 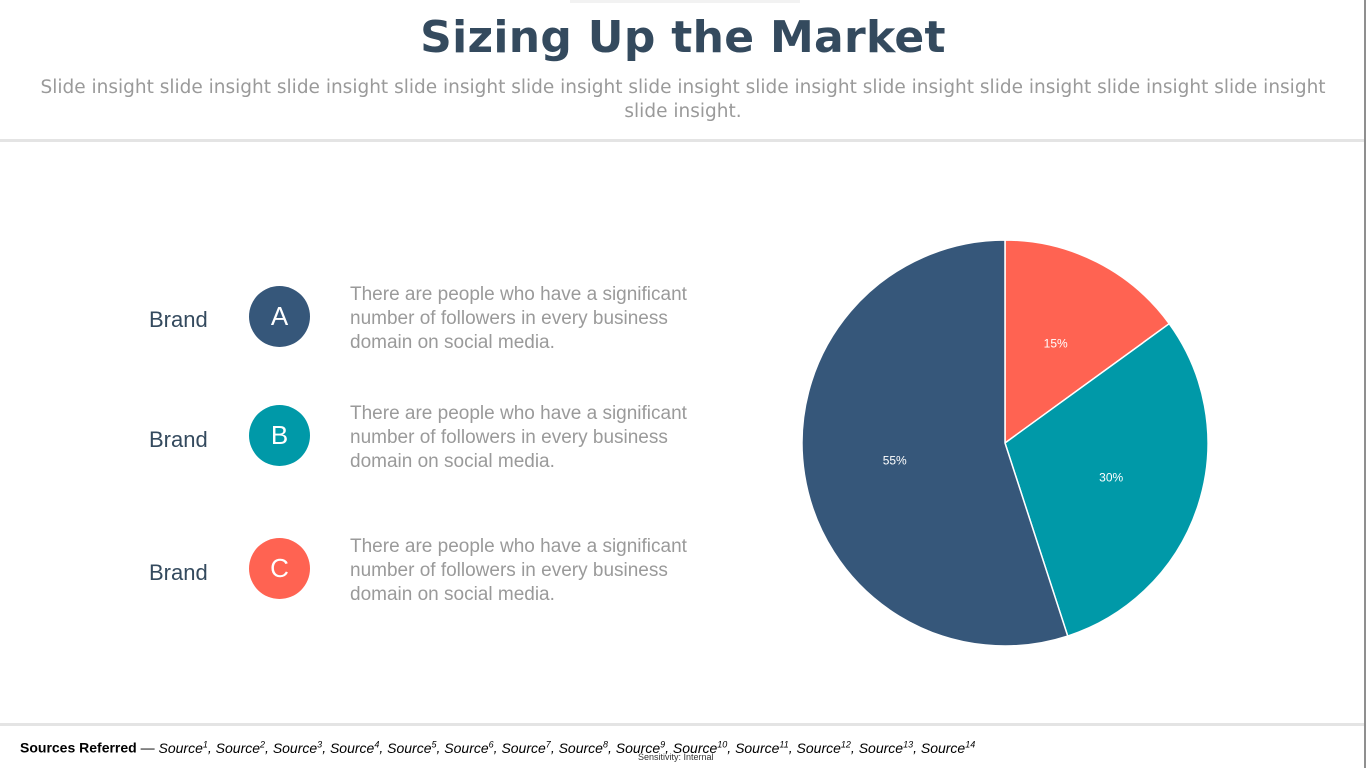 I want to click on sources-label: Sources Referred, so click(x=78, y=747).